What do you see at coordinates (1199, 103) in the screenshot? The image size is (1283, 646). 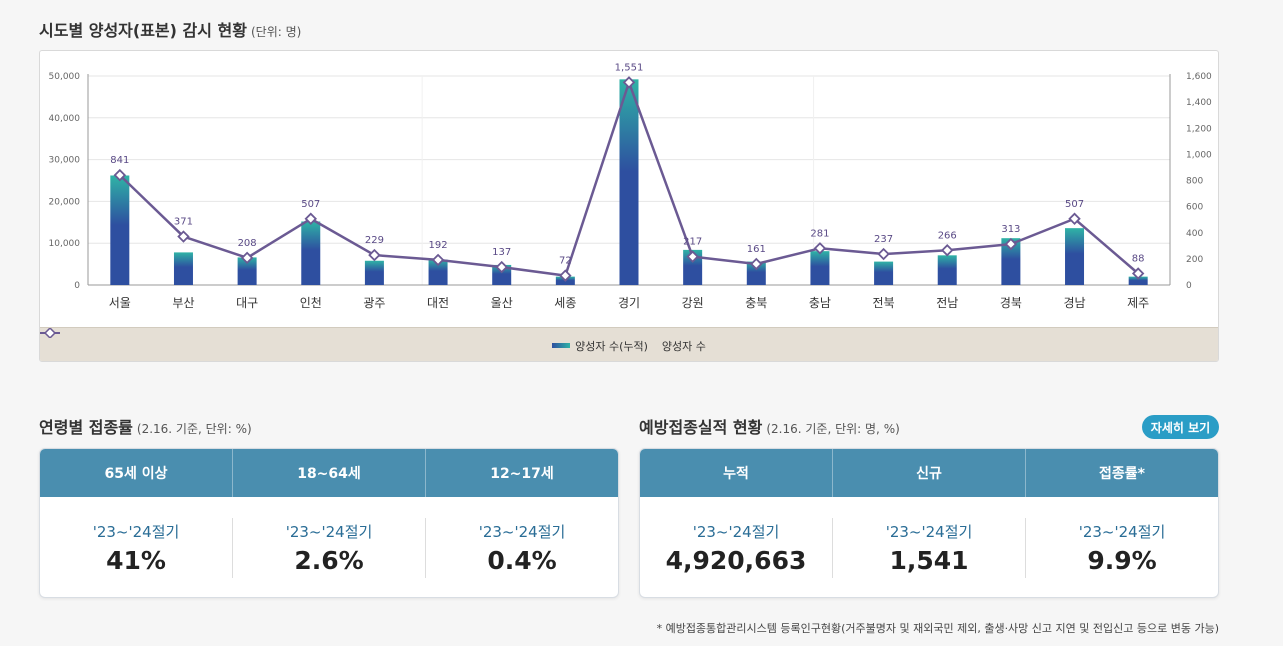 I see `y-right-tick-label: 1,400` at bounding box center [1199, 103].